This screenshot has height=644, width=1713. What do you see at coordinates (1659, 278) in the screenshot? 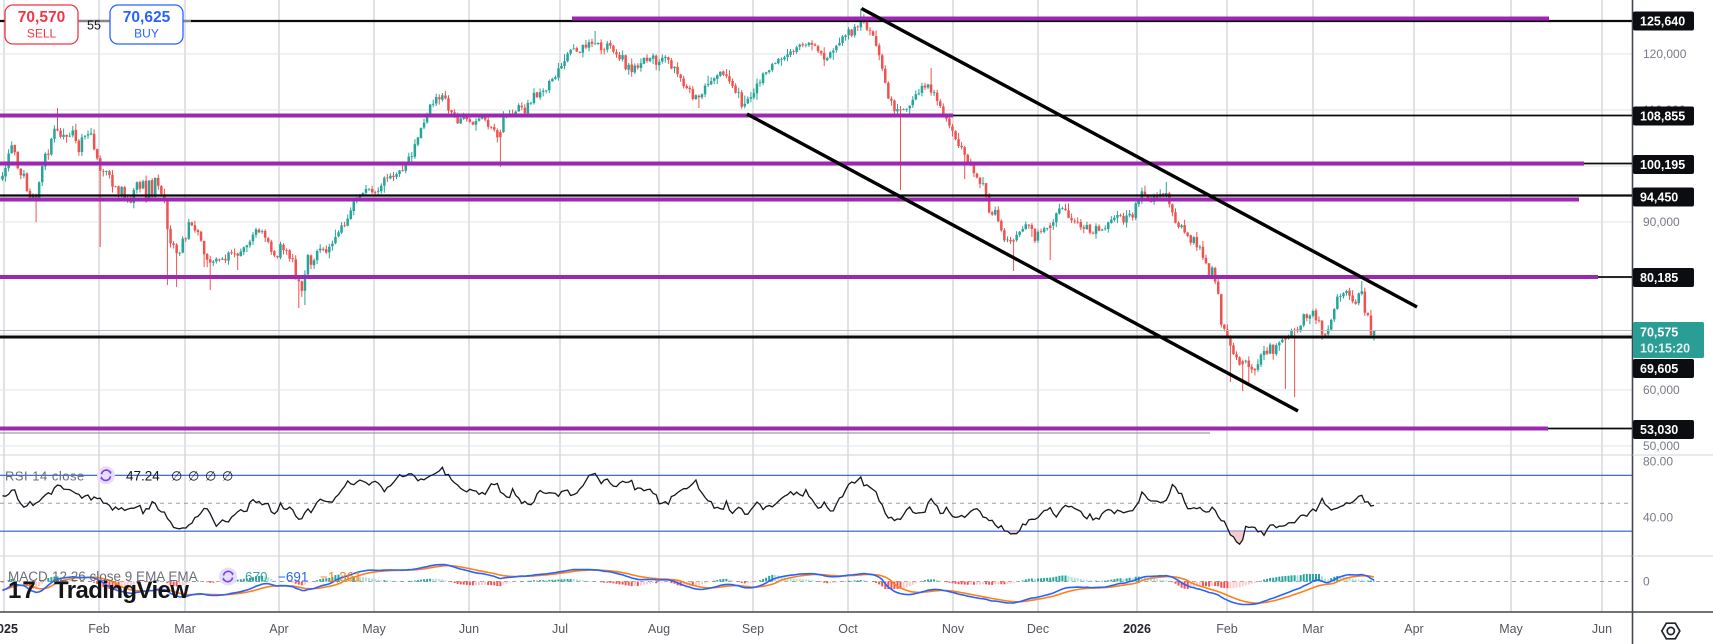
I see `svg-text: 80,185` at bounding box center [1659, 278].